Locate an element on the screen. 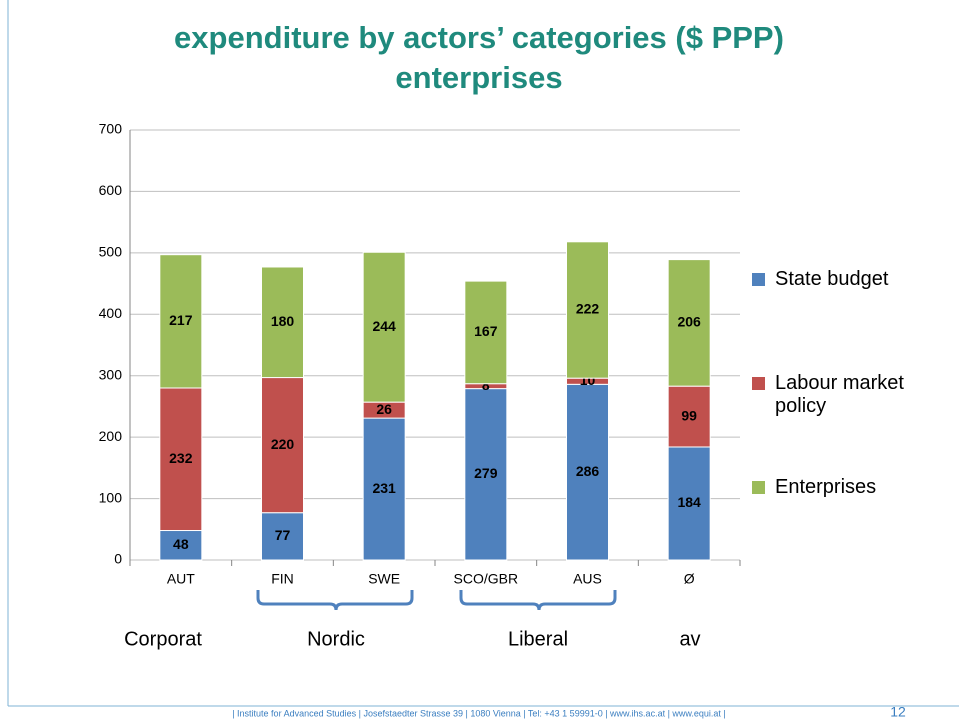 Image resolution: width=959 pixels, height=721 pixels. data-label: 232 is located at coordinates (181, 458).